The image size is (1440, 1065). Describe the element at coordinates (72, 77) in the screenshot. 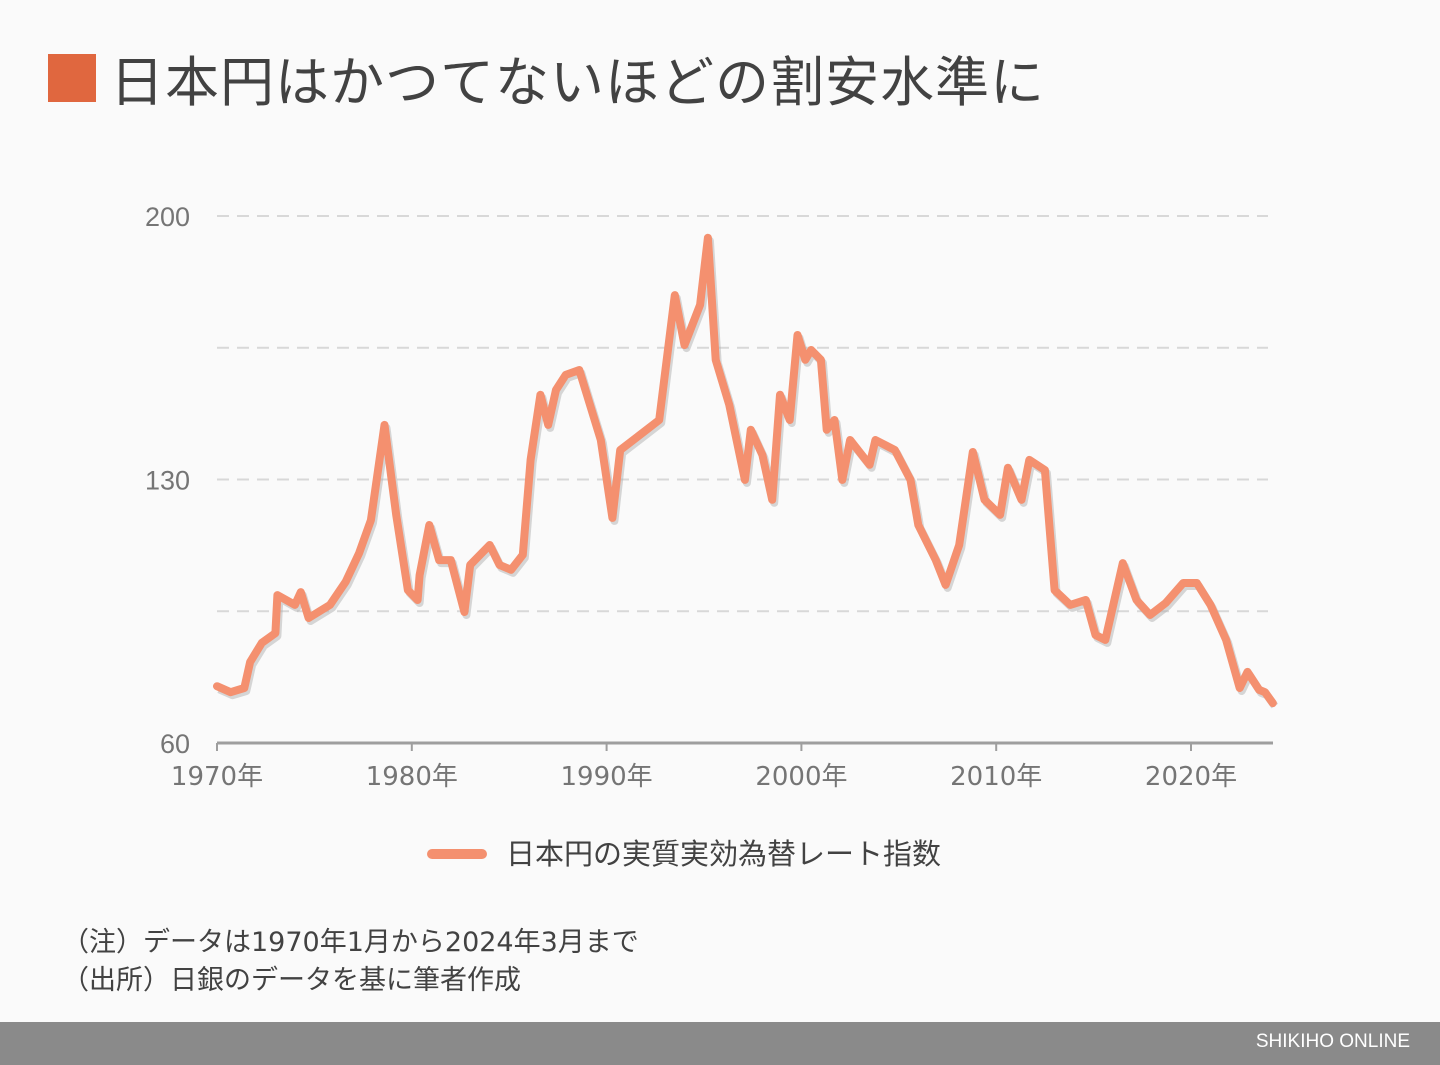

I see `title-square-icon` at that location.